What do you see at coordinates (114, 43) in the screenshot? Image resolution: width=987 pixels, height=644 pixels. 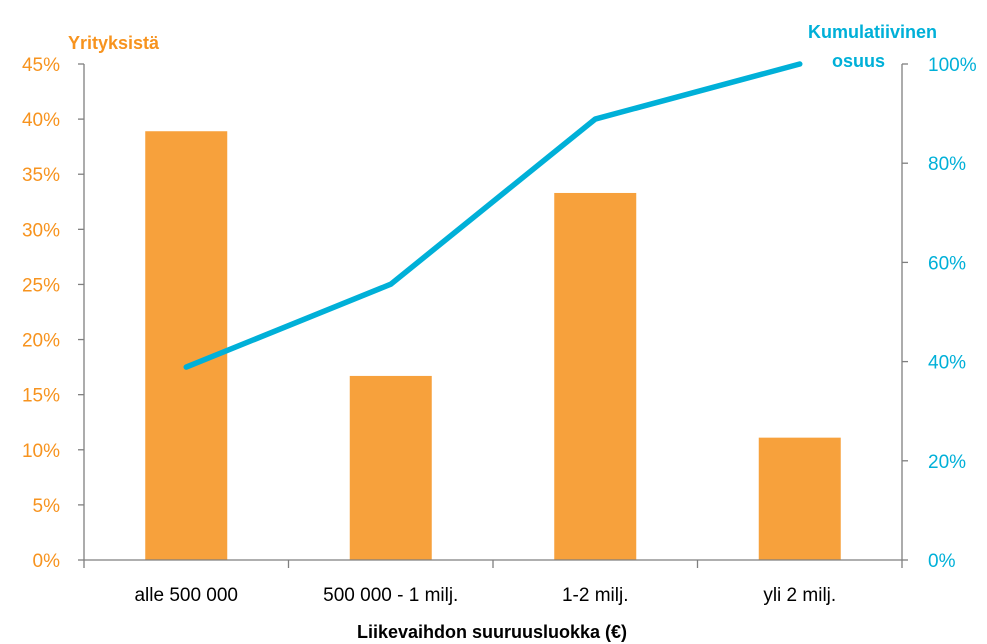 I see `left-axis-title: Yrityksistä` at bounding box center [114, 43].